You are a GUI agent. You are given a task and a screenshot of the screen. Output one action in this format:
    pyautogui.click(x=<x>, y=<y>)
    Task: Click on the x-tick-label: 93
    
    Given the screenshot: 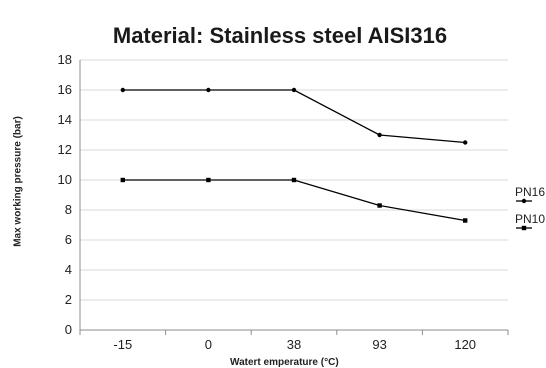 What is the action you would take?
    pyautogui.click(x=379, y=344)
    